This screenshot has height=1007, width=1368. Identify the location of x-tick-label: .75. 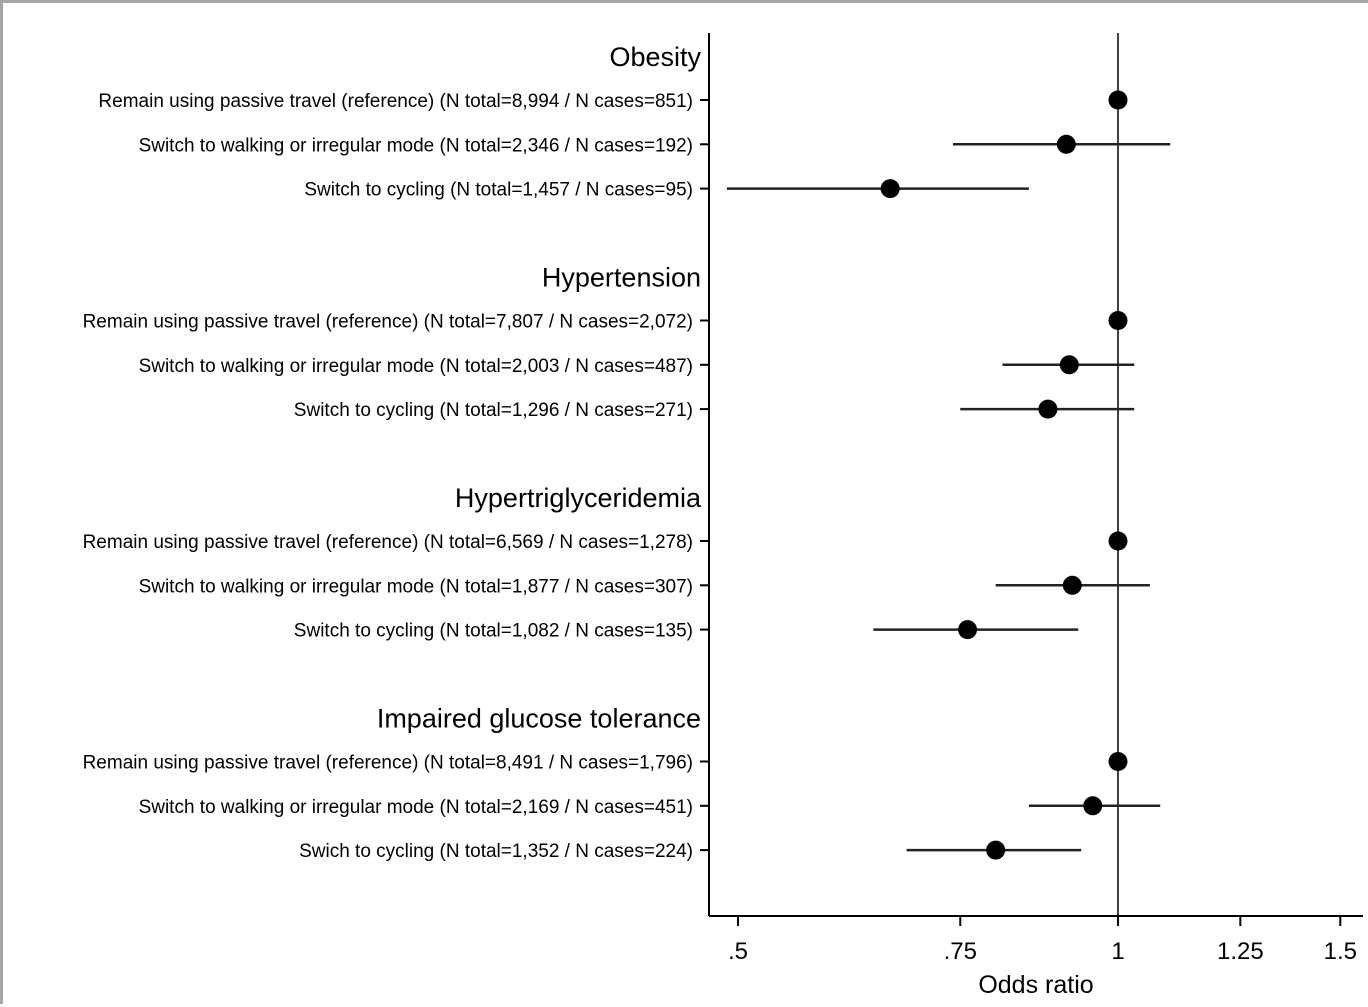
(960, 951).